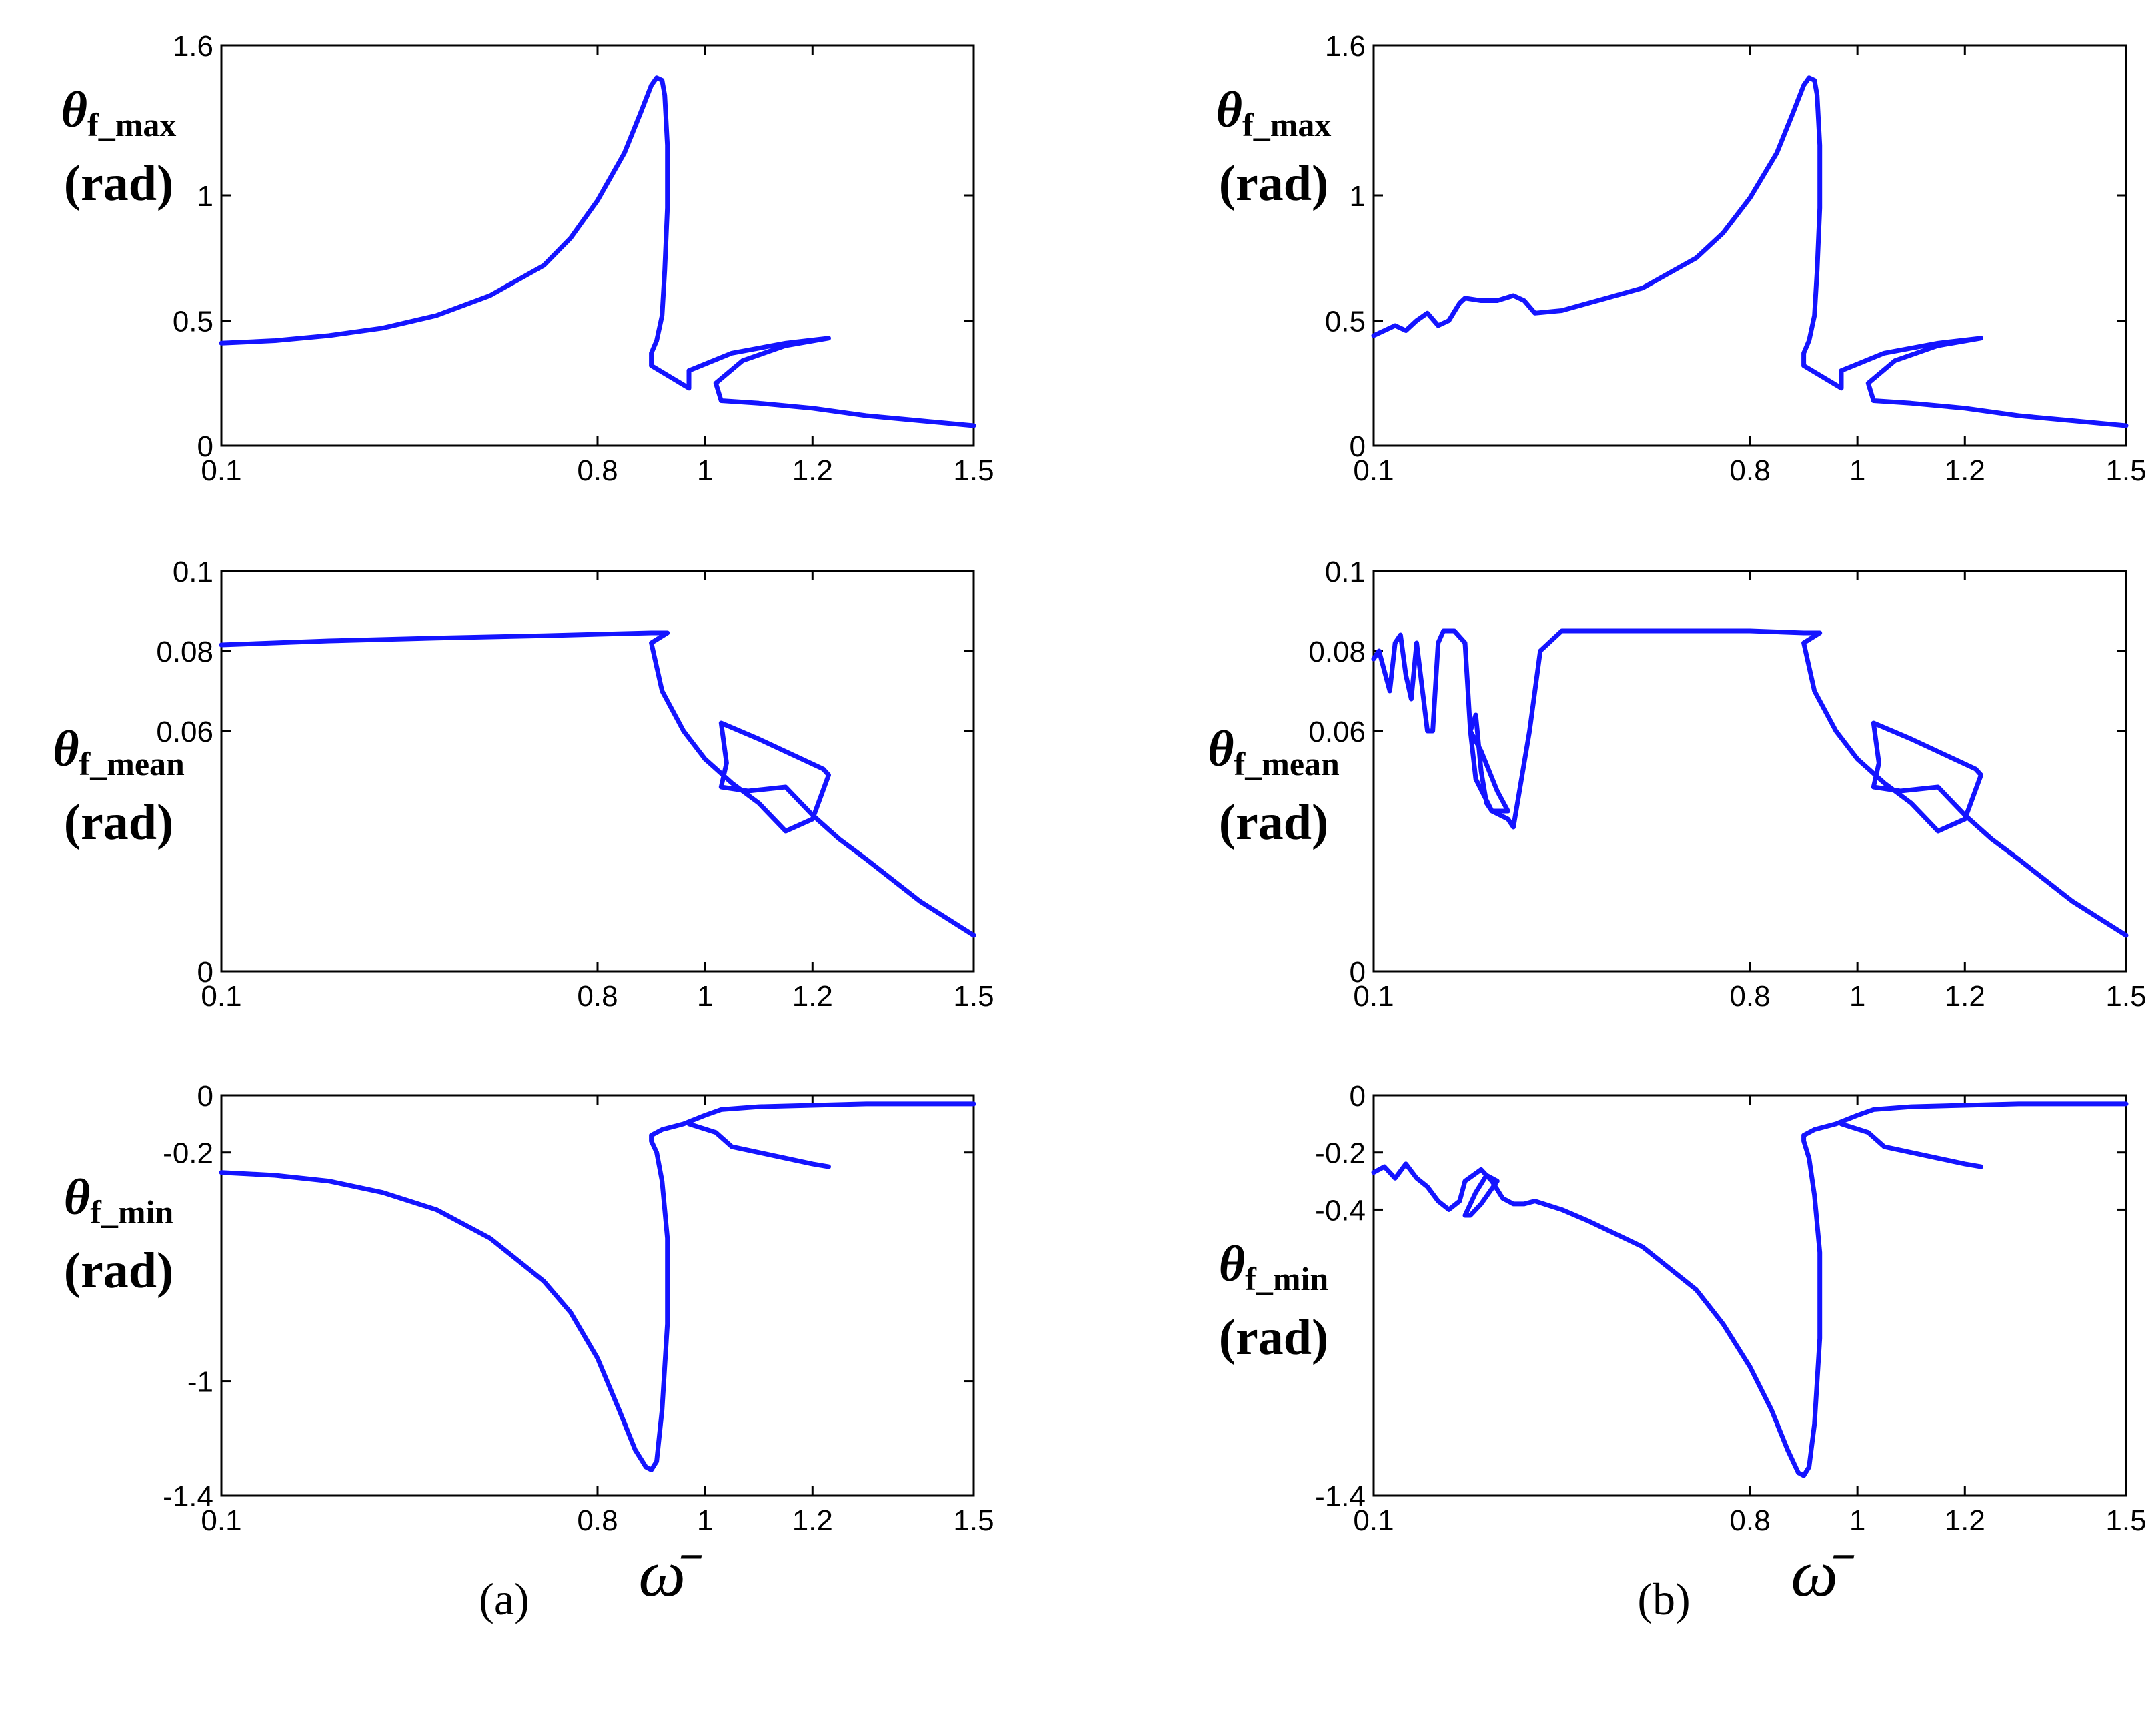  Describe the element at coordinates (1340, 1210) in the screenshot. I see `y-tick-label: -0.4` at that location.